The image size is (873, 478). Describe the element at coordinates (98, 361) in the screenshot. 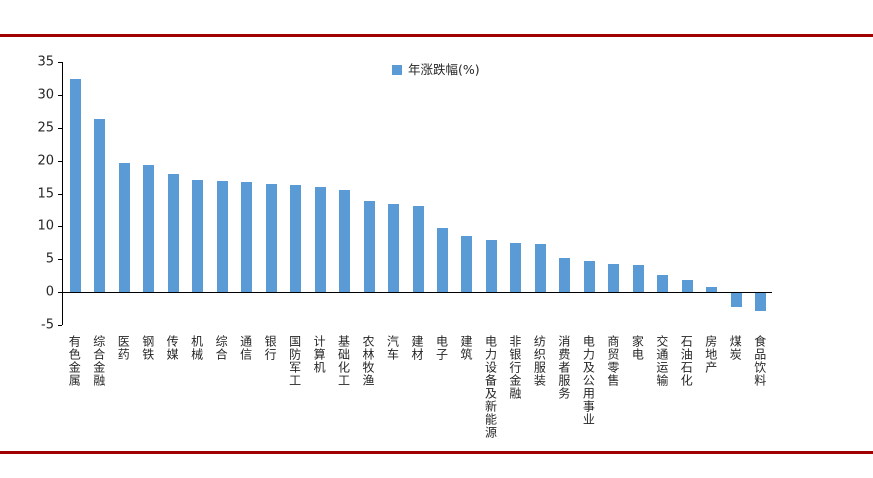

I see `x-category-label: 综合金融` at that location.